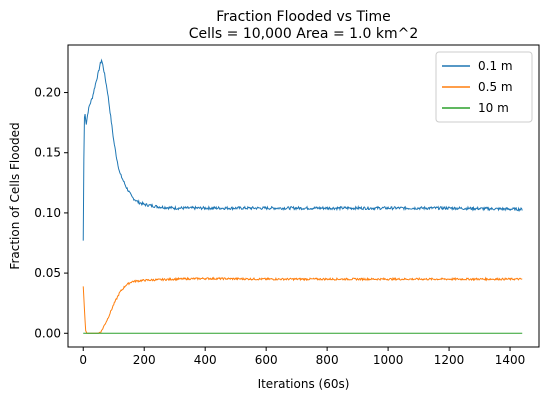 The width and height of the screenshot is (545, 403). I want to click on x-axis-ticks: 0 200 400 600 800 1000 1200 1400, so click(302, 357).